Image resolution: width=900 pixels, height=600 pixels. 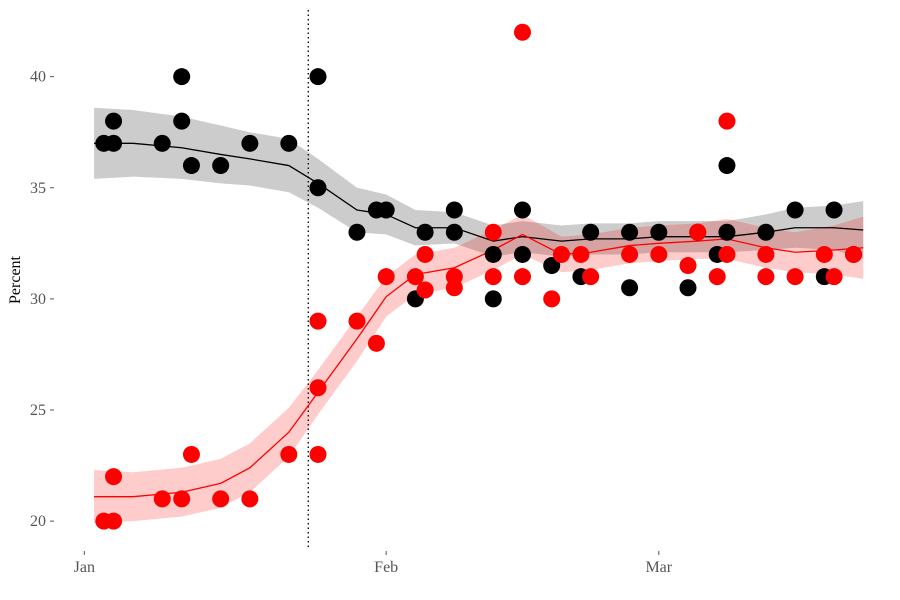 I want to click on x-tick-label: Jan, so click(x=84, y=567).